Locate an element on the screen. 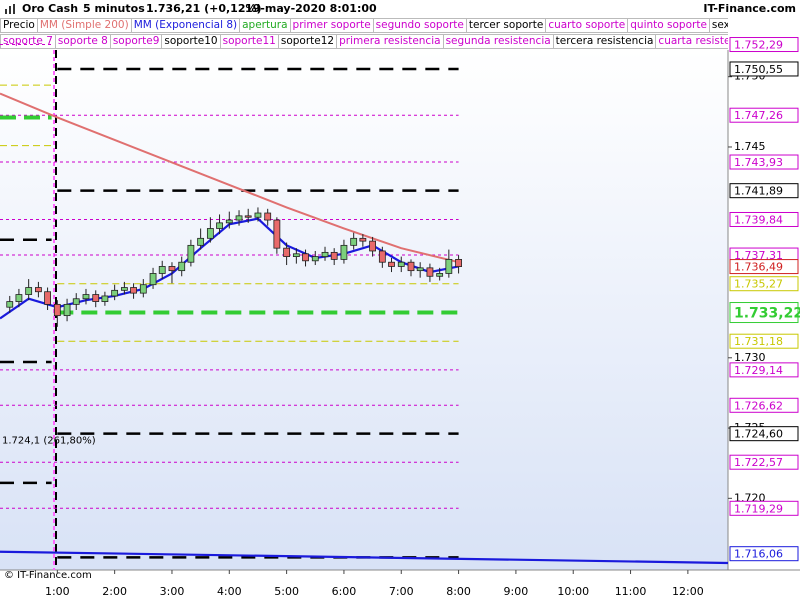 The image size is (800, 600). level-label: 1.731,18 is located at coordinates (758, 341).